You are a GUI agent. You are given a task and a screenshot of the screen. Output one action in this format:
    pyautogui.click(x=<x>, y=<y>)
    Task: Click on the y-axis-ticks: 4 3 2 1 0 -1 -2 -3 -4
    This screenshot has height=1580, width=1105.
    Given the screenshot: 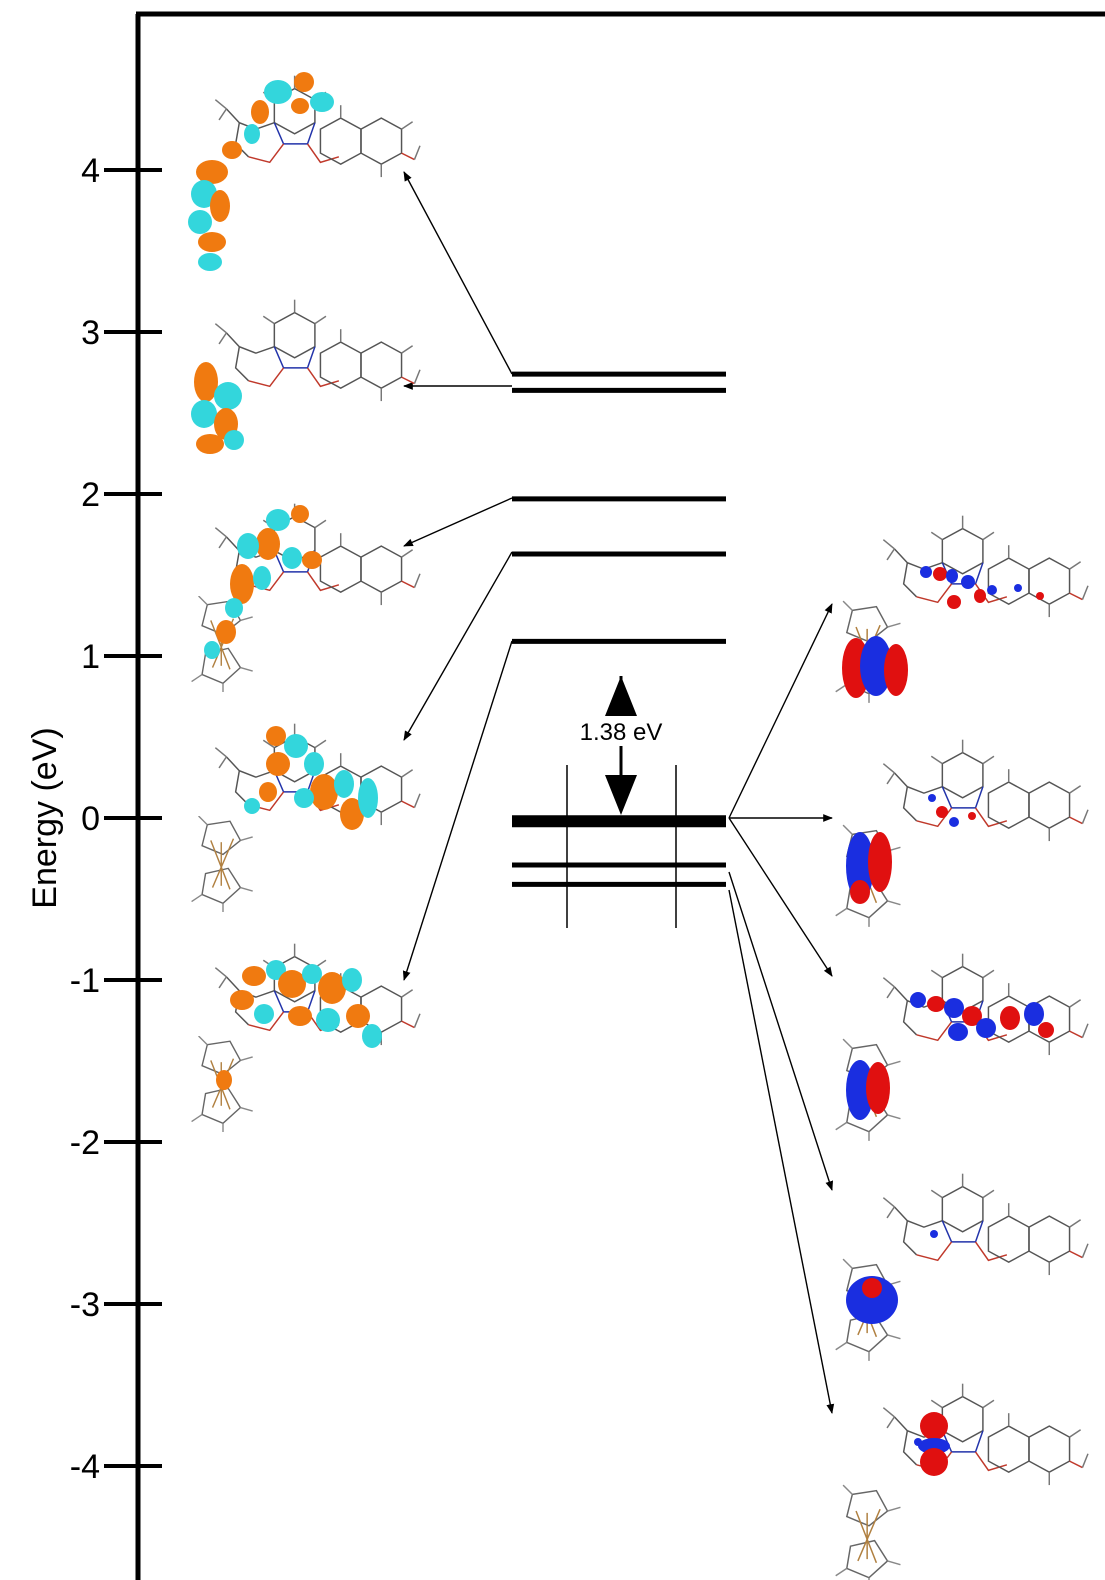 What is the action you would take?
    pyautogui.click(x=116, y=819)
    